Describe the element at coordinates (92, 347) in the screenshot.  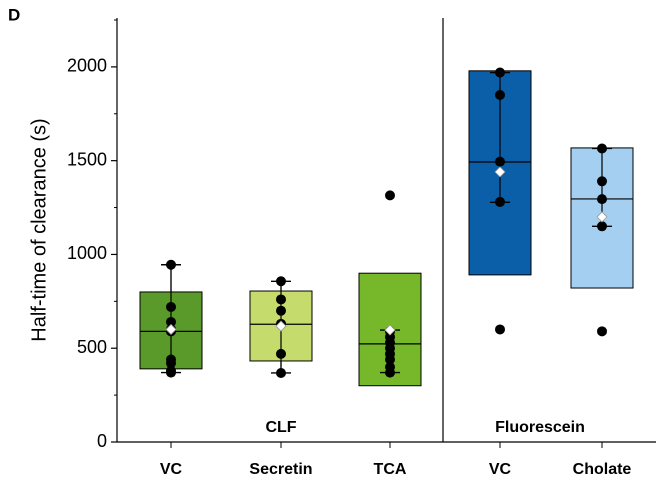
I see `y-tick-label: 500` at that location.